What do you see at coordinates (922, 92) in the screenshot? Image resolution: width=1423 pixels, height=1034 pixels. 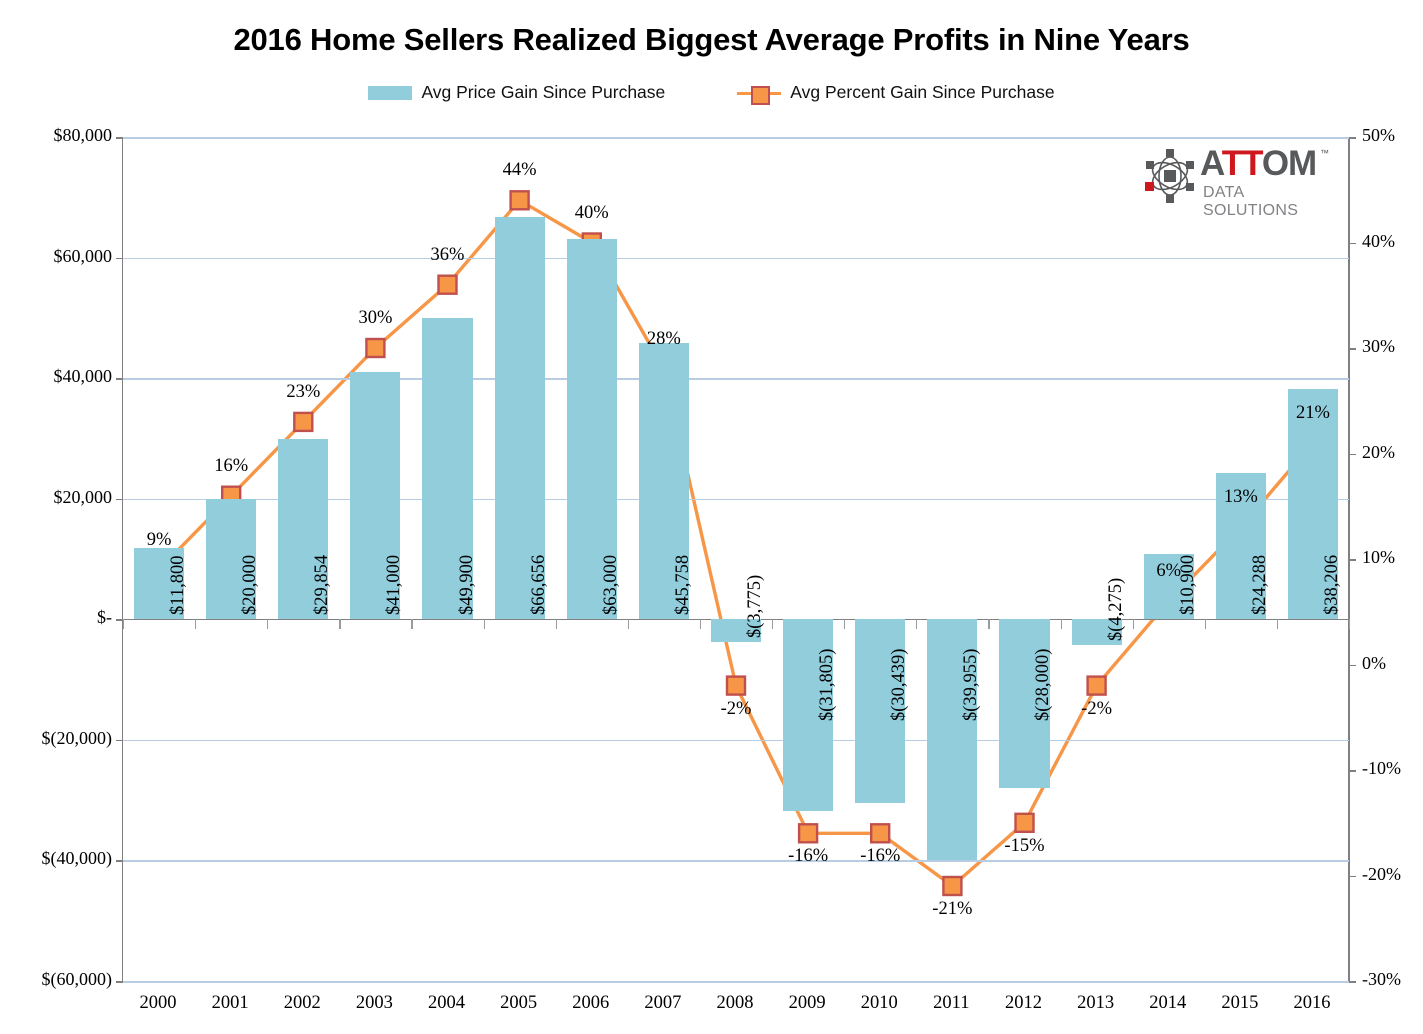 I see `legend-label-avg-percent-gain: Avg Percent Gain Since Purchase` at bounding box center [922, 92].